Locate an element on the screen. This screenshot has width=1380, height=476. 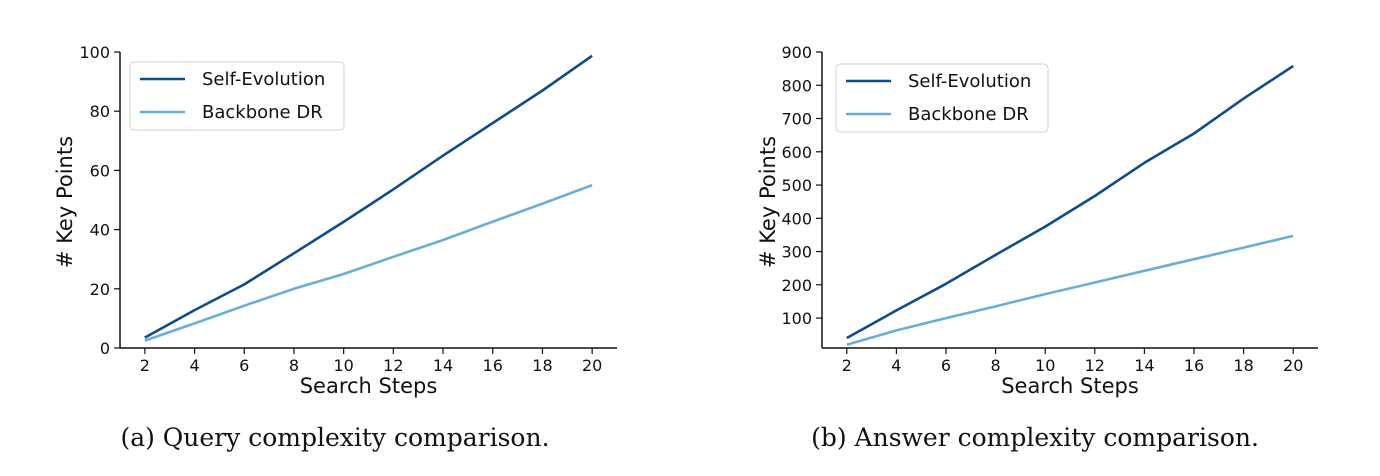
y-tick-label: 80 is located at coordinates (100, 111).